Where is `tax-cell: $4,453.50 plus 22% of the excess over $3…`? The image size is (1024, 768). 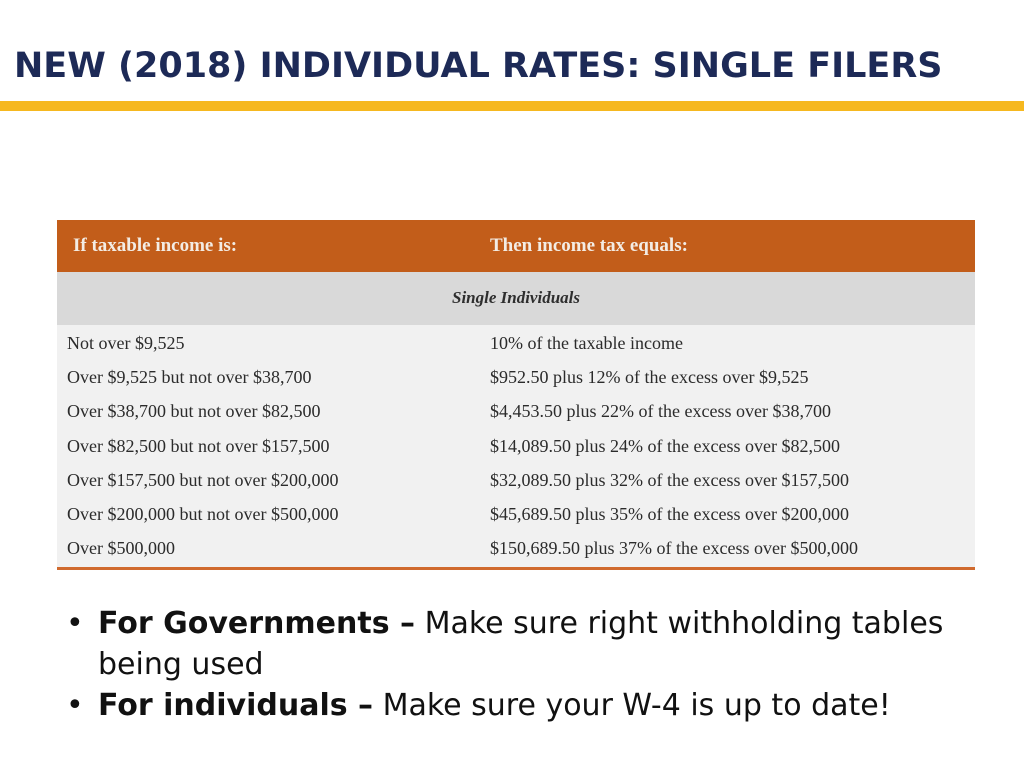
tax-cell: $4,453.50 plus 22% of the excess over $3… is located at coordinates (660, 411).